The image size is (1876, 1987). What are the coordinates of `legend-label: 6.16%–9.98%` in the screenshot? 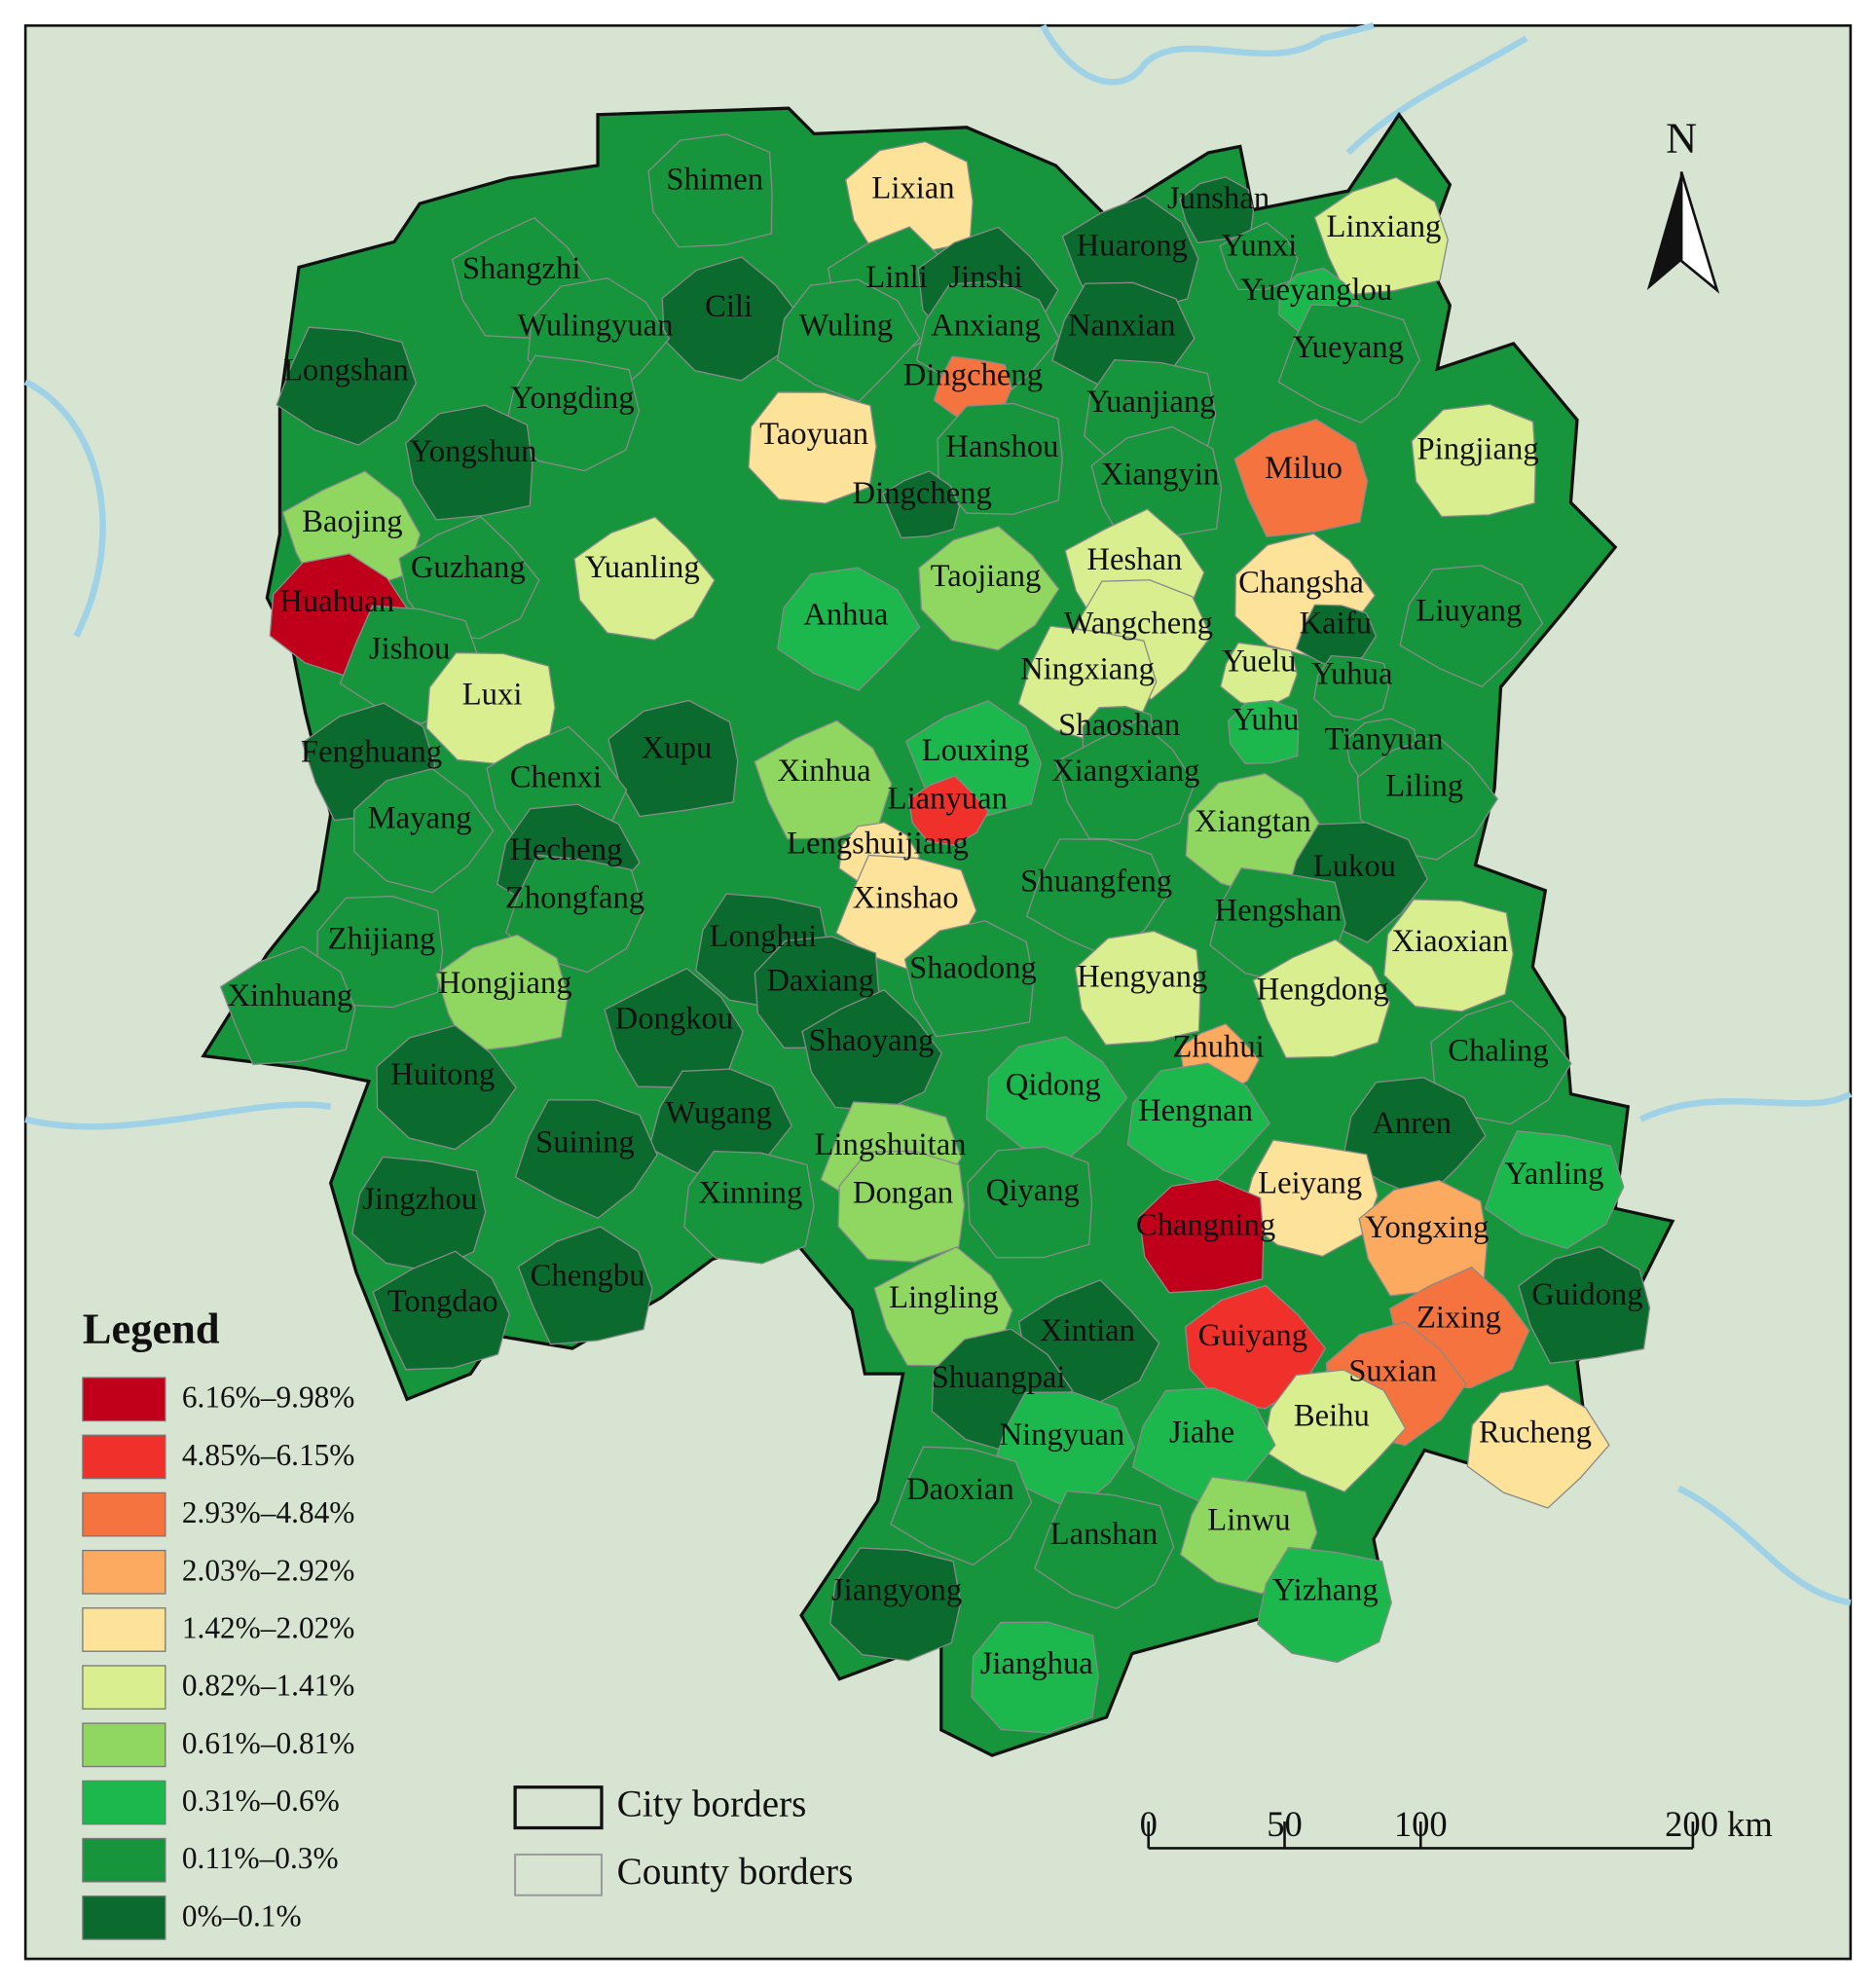 It's located at (268, 1397).